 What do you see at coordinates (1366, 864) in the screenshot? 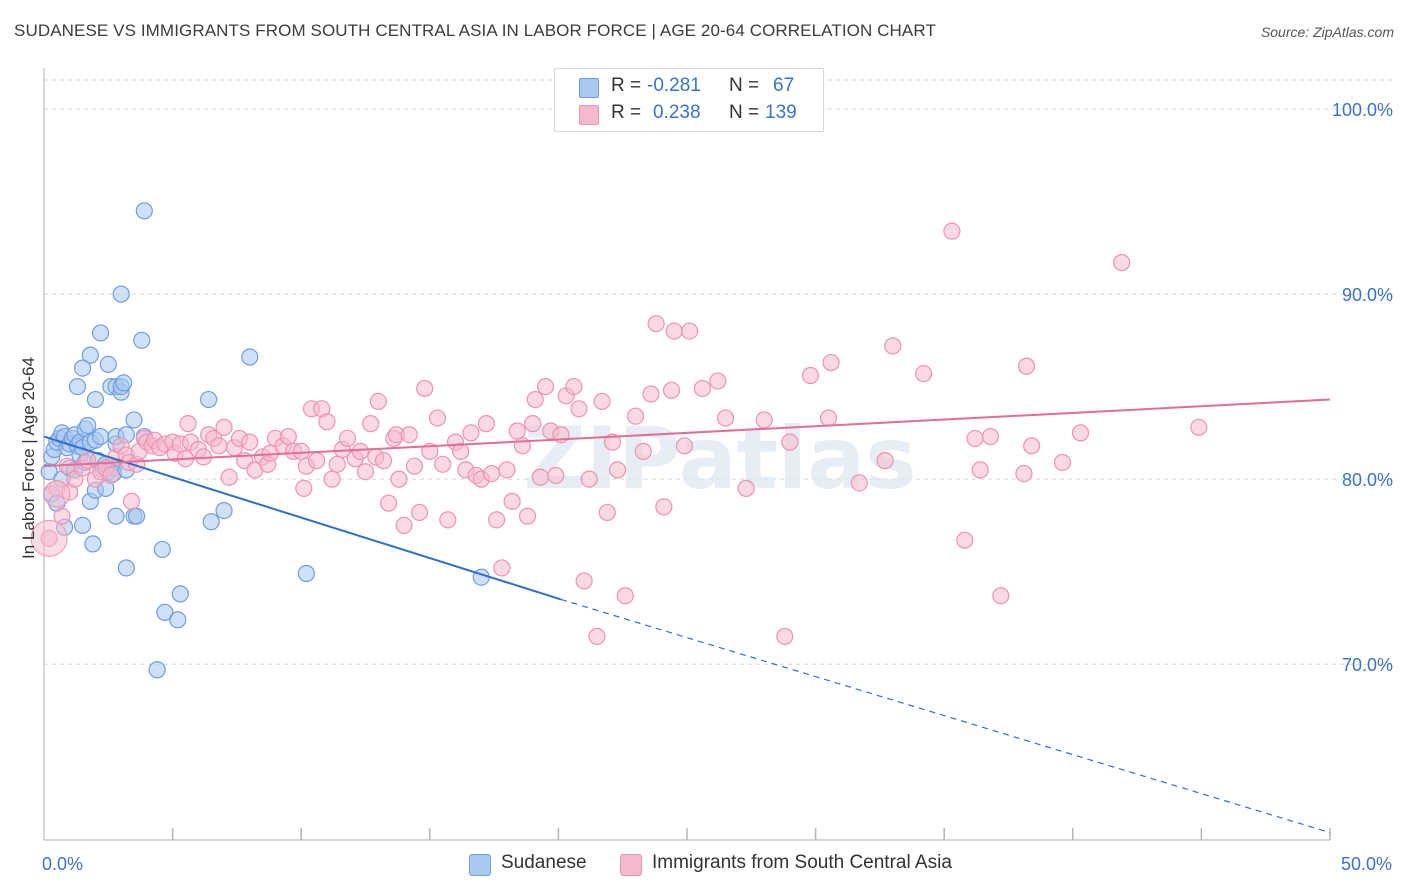
I see `x-tick-label: 50.0%` at bounding box center [1366, 864].